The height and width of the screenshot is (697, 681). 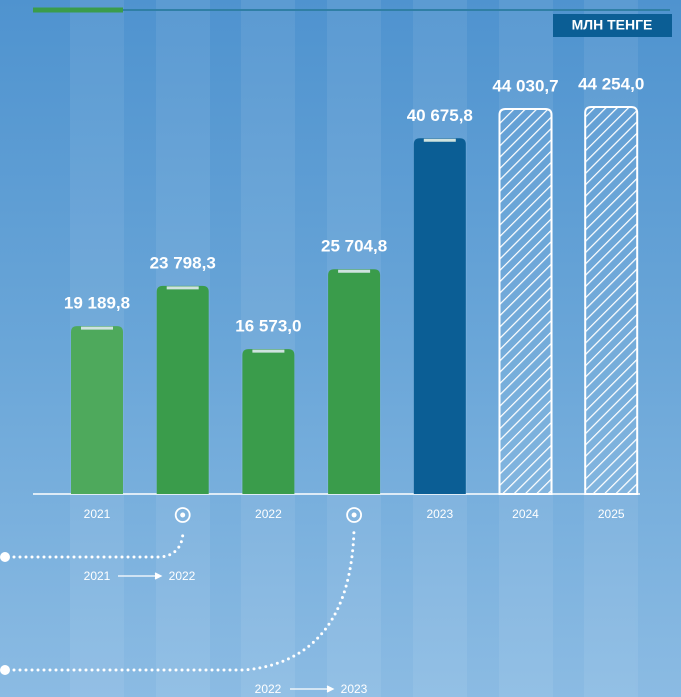 What do you see at coordinates (183, 262) in the screenshot?
I see `value-label: 23 798,3` at bounding box center [183, 262].